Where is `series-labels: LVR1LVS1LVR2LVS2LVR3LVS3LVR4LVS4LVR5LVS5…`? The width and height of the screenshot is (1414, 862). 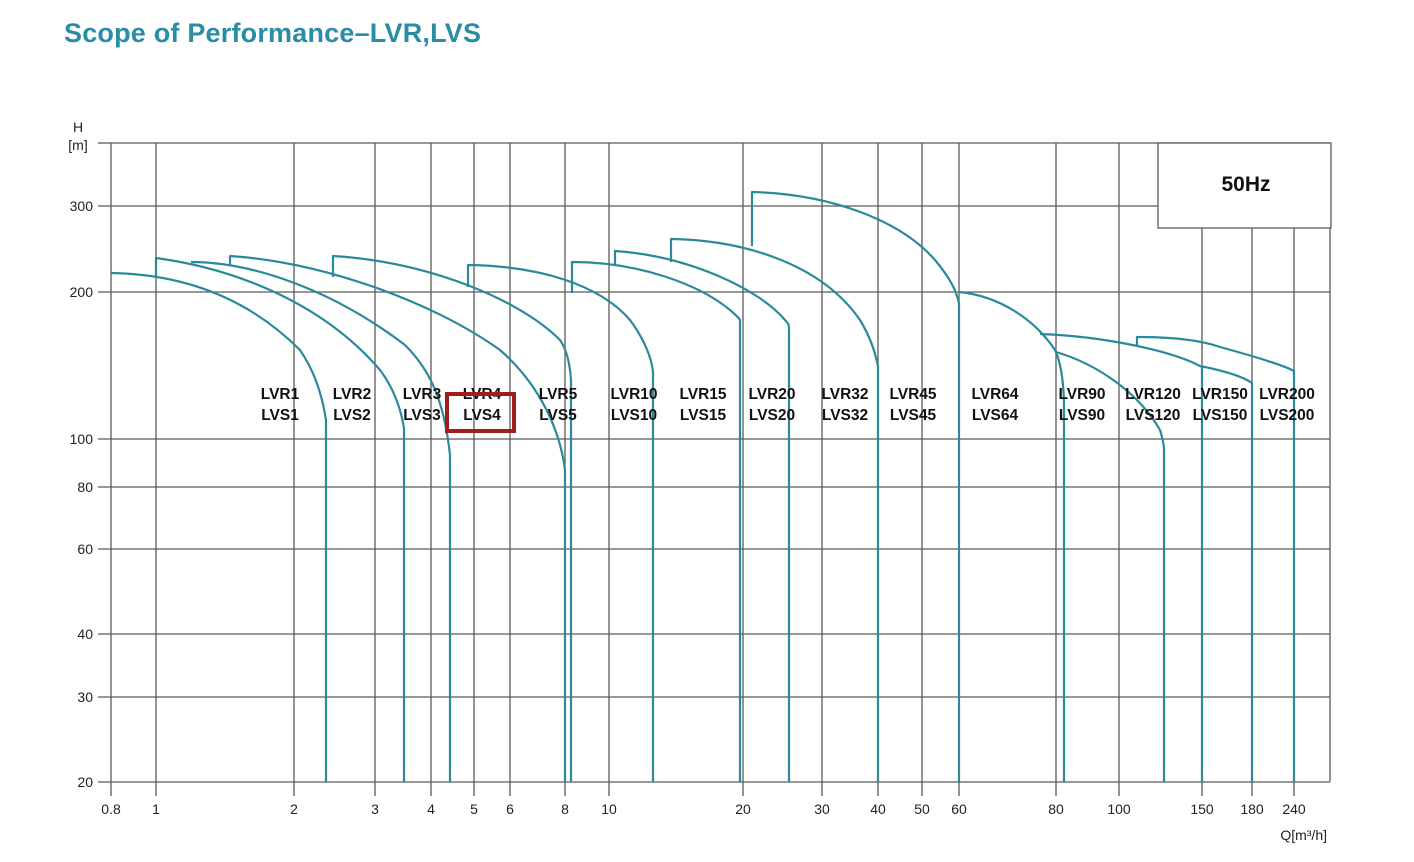
series-labels: LVR1LVS1LVR2LVS2LVR3LVS3LVR4LVS4LVR5LVS5… is located at coordinates (788, 405).